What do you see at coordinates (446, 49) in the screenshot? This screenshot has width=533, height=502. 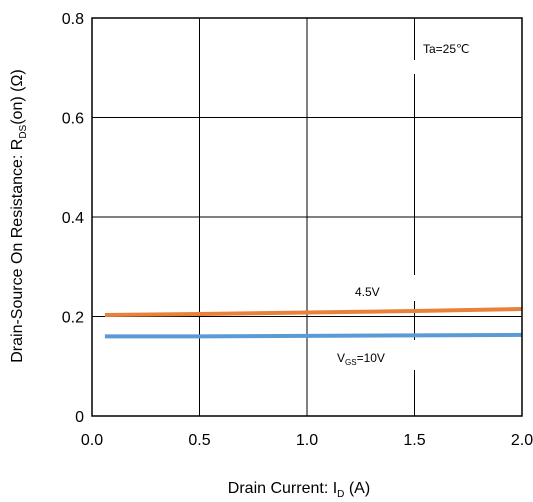 I see `temperature-annotation: Ta=25℃` at bounding box center [446, 49].